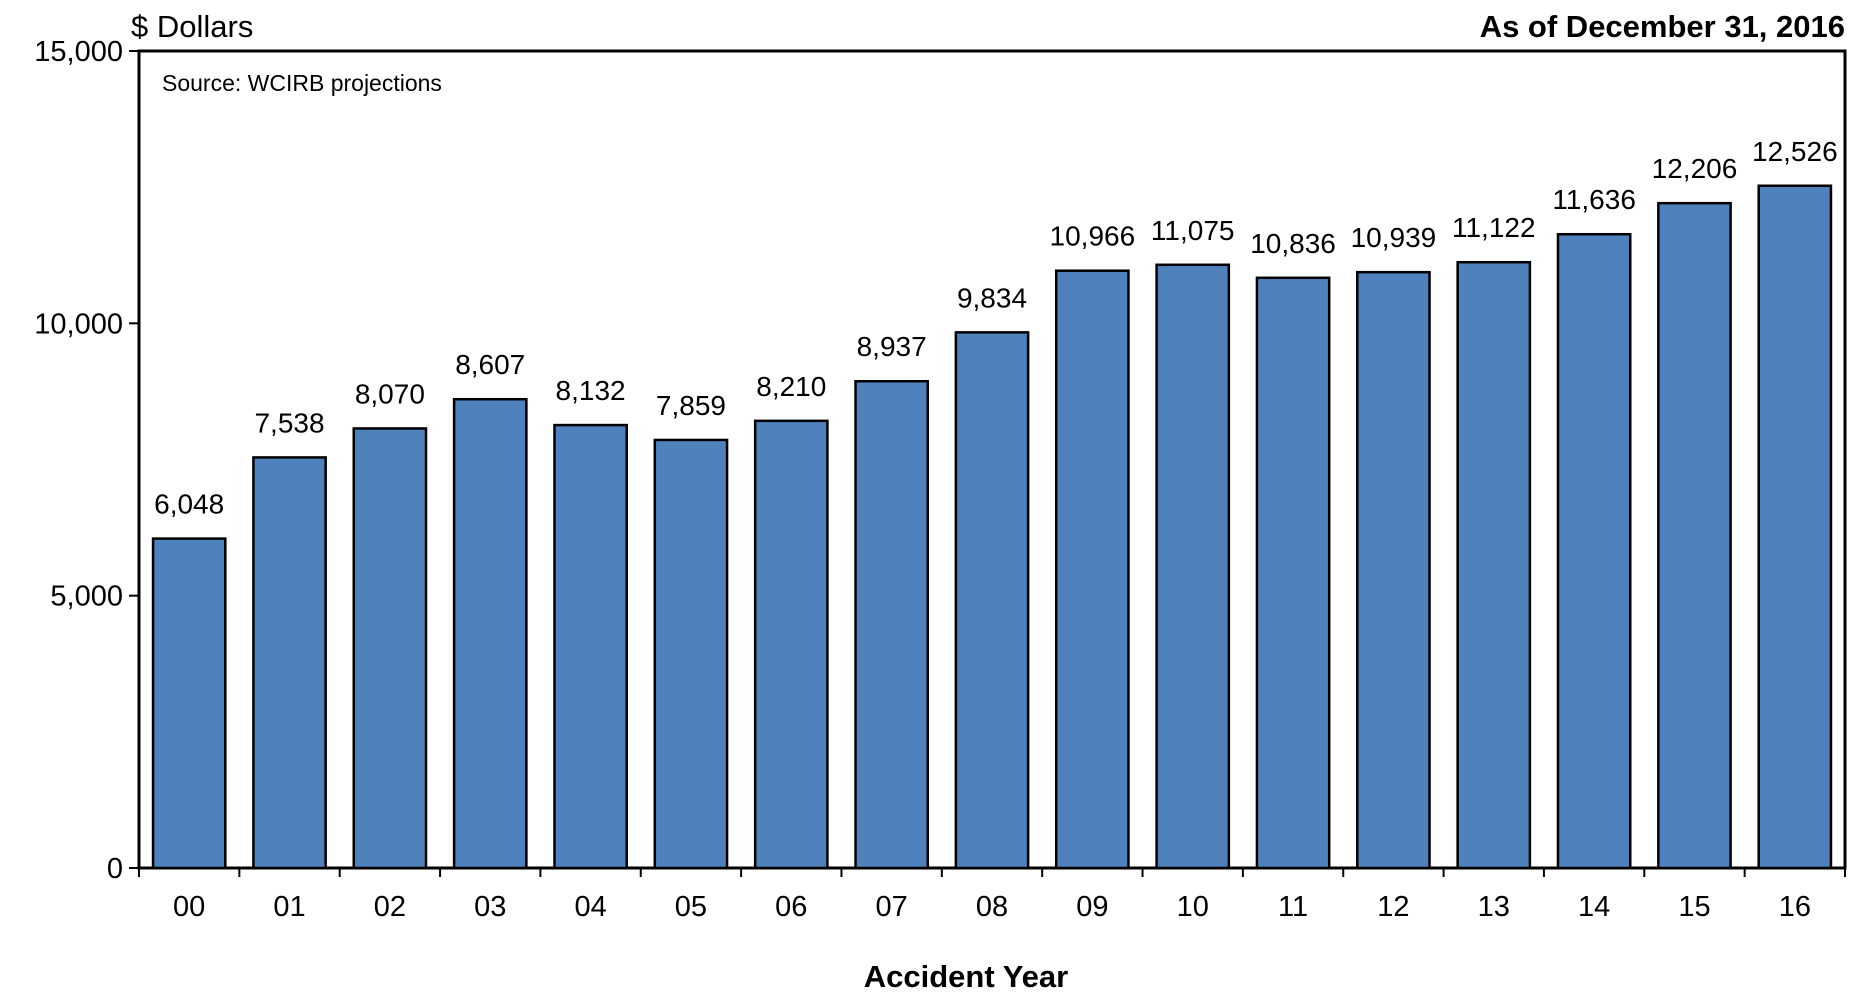  I want to click on x-tick-label: 16, so click(1795, 907).